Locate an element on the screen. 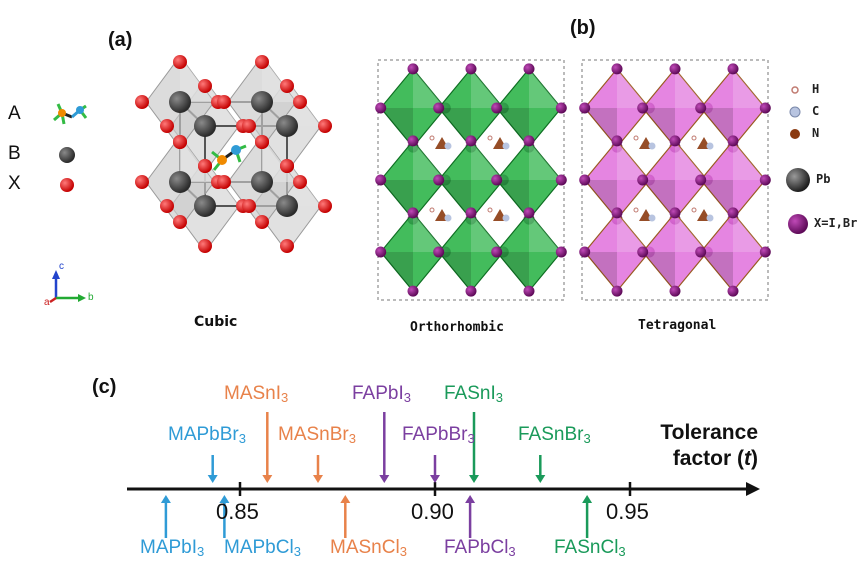  compound-formula: MAPbBr is located at coordinates (203, 434).